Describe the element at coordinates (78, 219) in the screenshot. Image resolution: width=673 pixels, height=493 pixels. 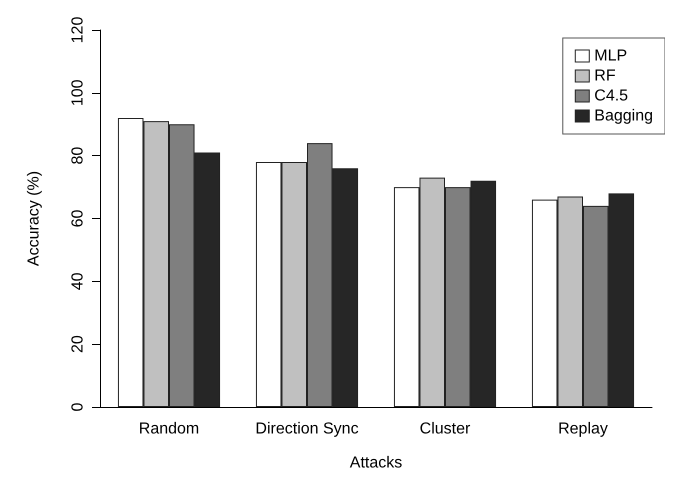
I see `y-tick-label: 60` at that location.